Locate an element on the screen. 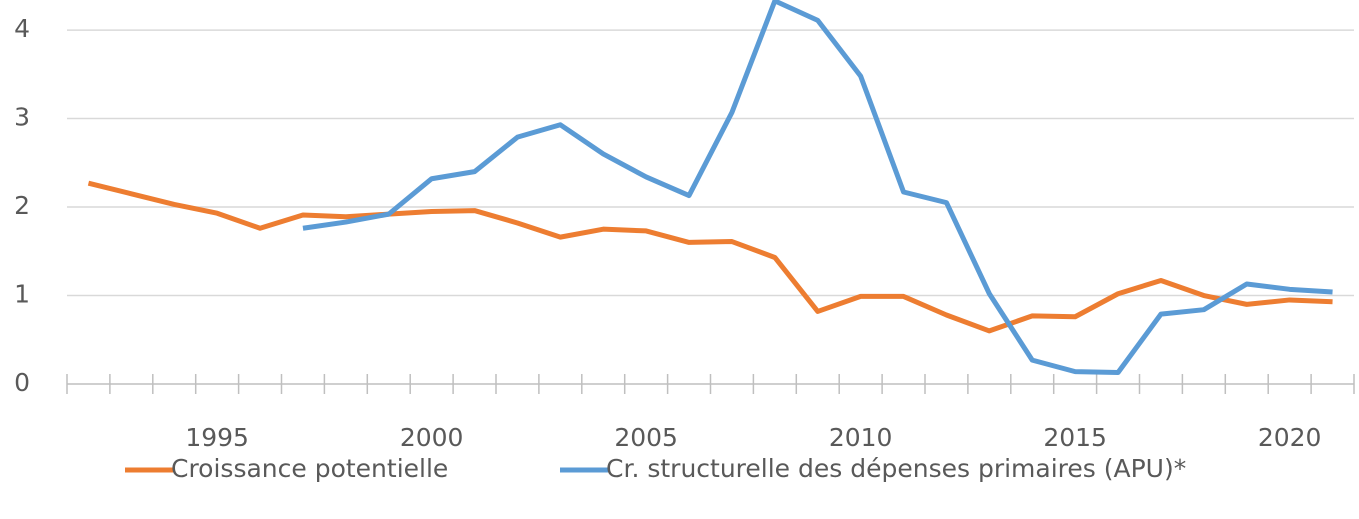 The width and height of the screenshot is (1359, 519). x-tick-label: 2010 is located at coordinates (861, 437).